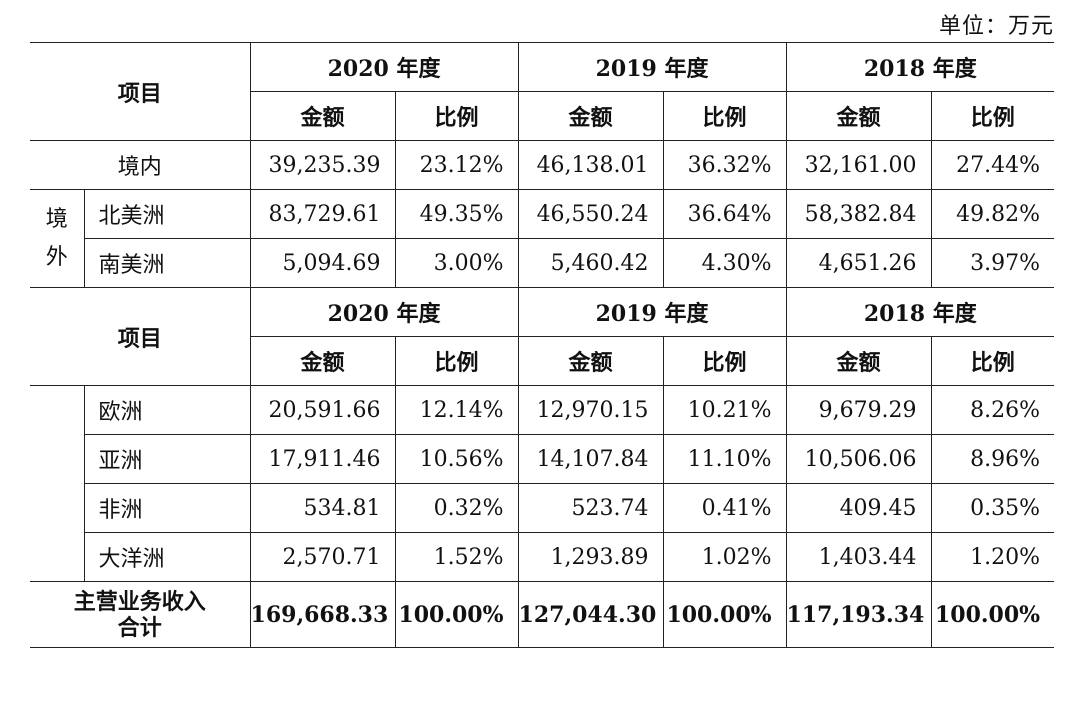 The height and width of the screenshot is (708, 1080). I want to click on cell-amount: 1,403.44, so click(858, 557).